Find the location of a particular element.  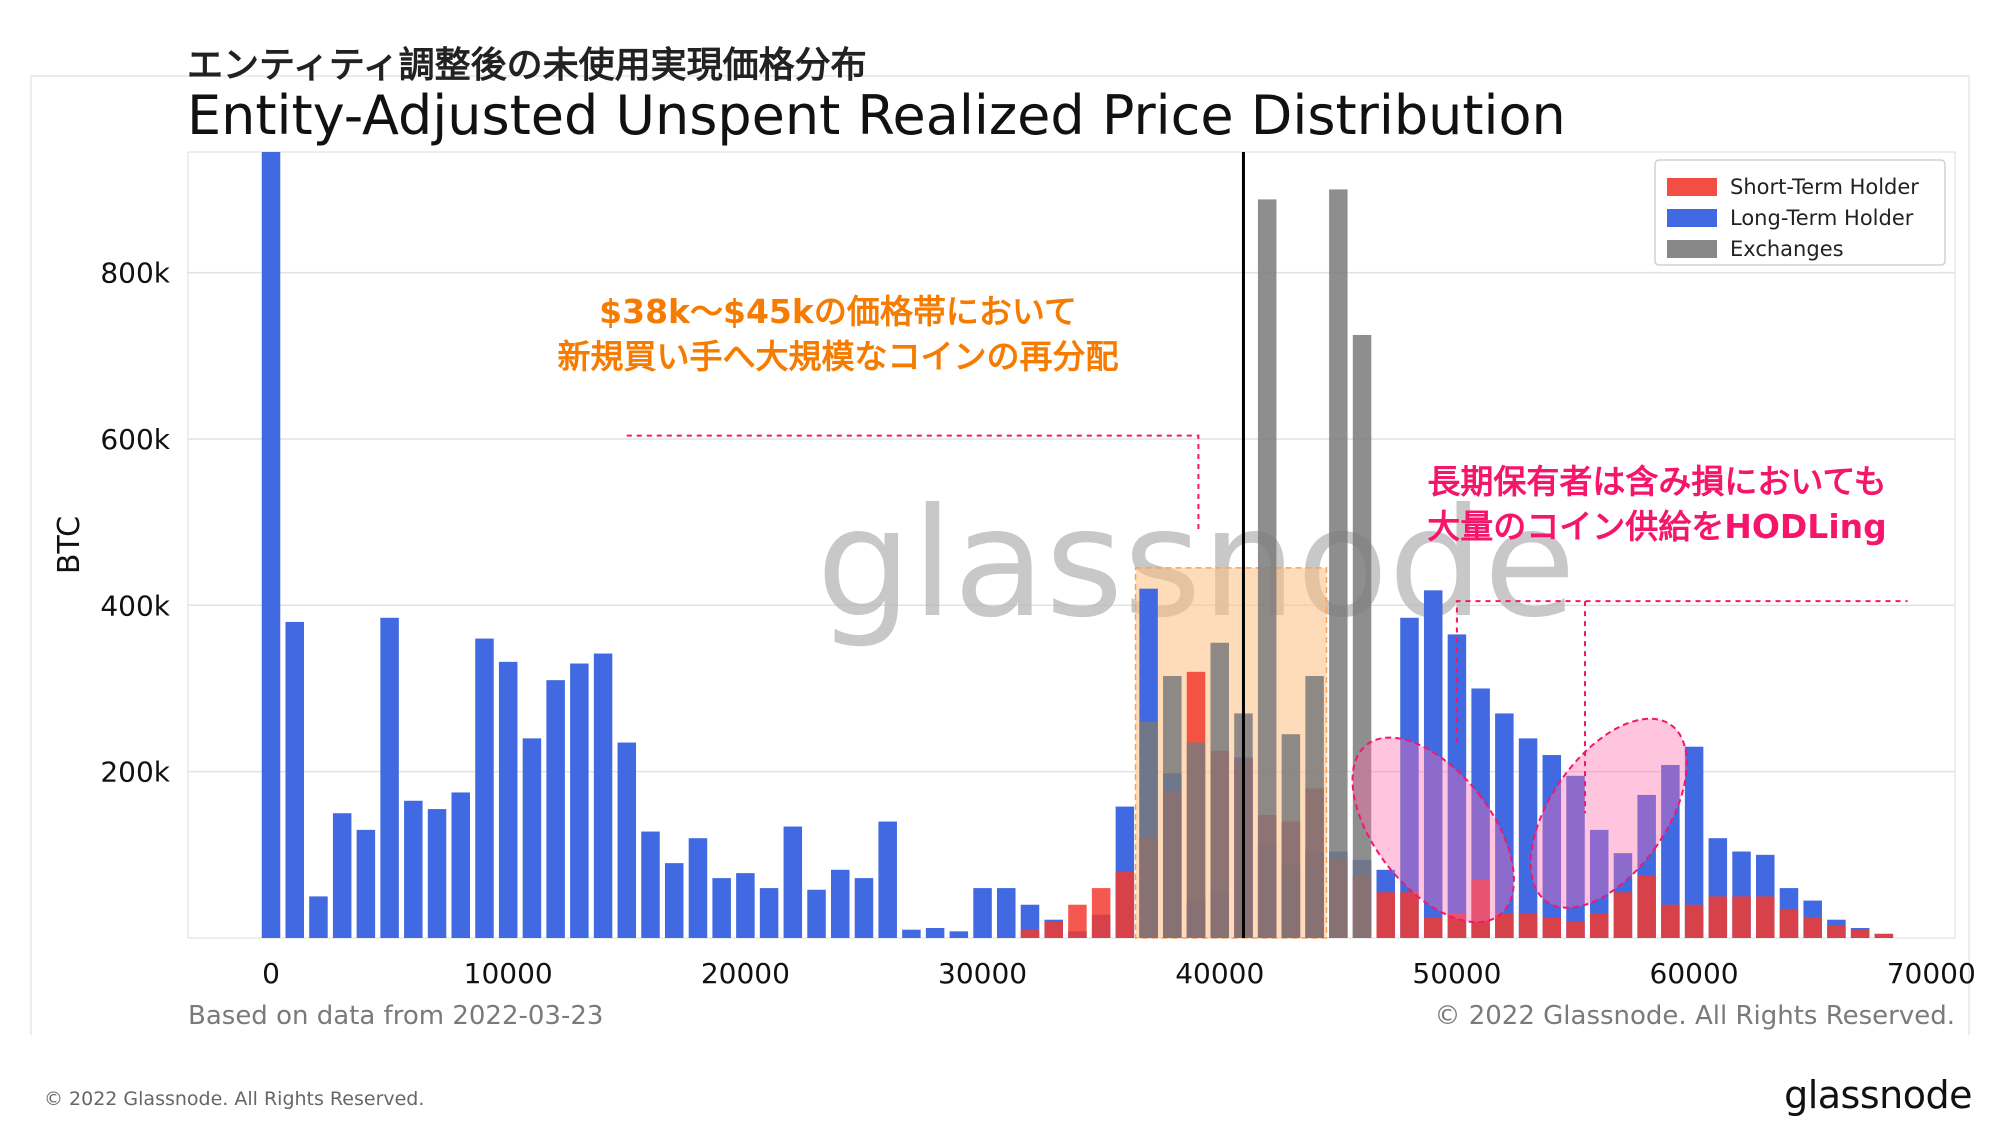

lth-cluster-ellipse is located at coordinates (1433, 830).